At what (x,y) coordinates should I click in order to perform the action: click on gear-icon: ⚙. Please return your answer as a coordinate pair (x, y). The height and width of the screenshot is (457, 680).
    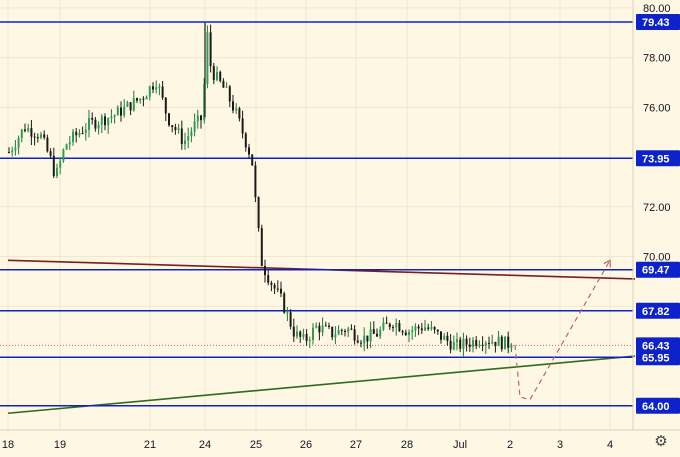
    Looking at the image, I should click on (661, 441).